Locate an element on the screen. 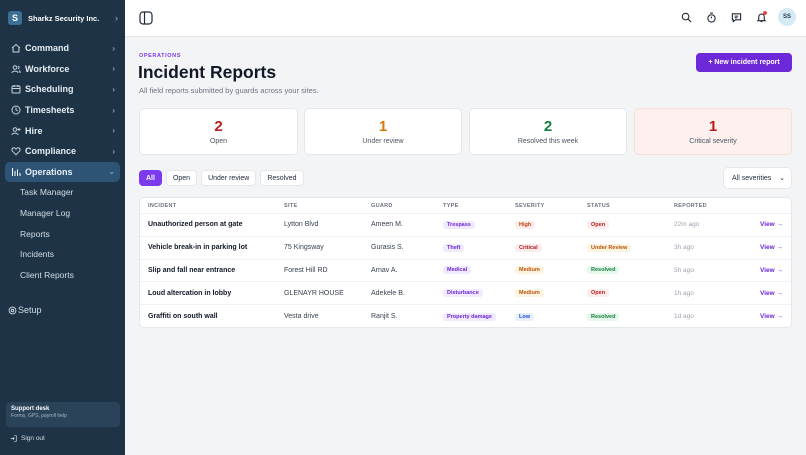  org-name: Sharkz Security Inc. is located at coordinates (64, 18).